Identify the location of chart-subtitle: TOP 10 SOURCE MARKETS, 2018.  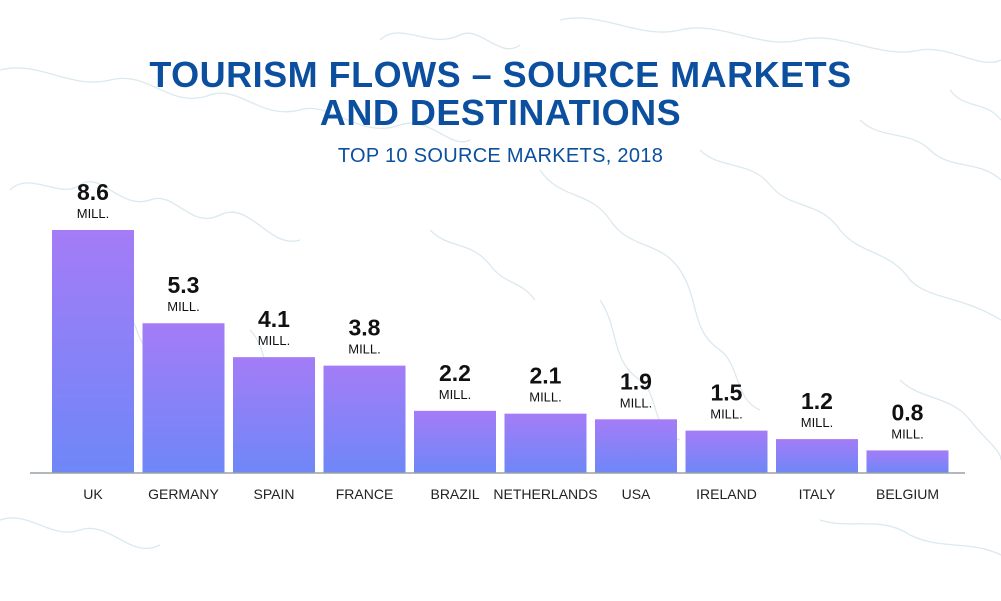
(500, 156).